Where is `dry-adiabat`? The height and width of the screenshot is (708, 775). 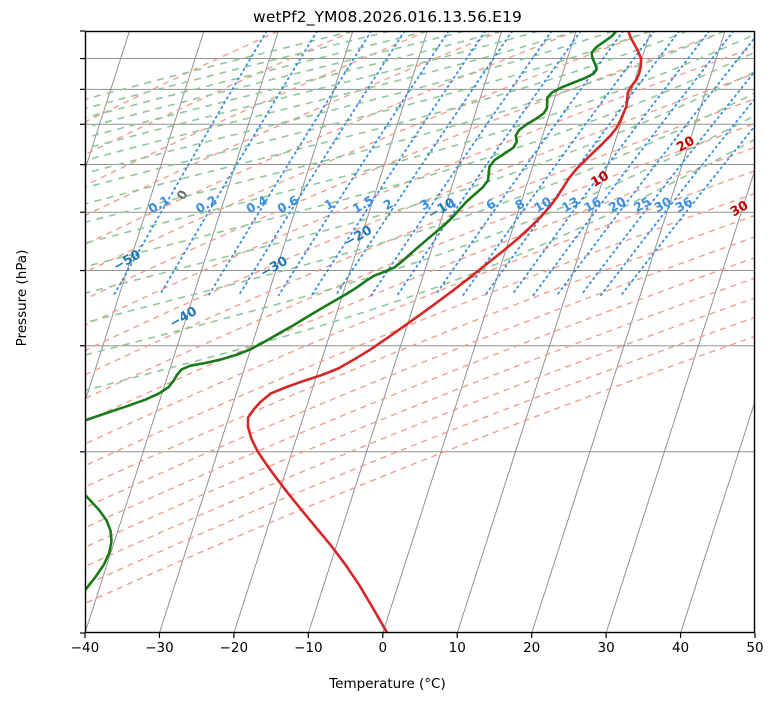 dry-adiabat is located at coordinates (294, 124).